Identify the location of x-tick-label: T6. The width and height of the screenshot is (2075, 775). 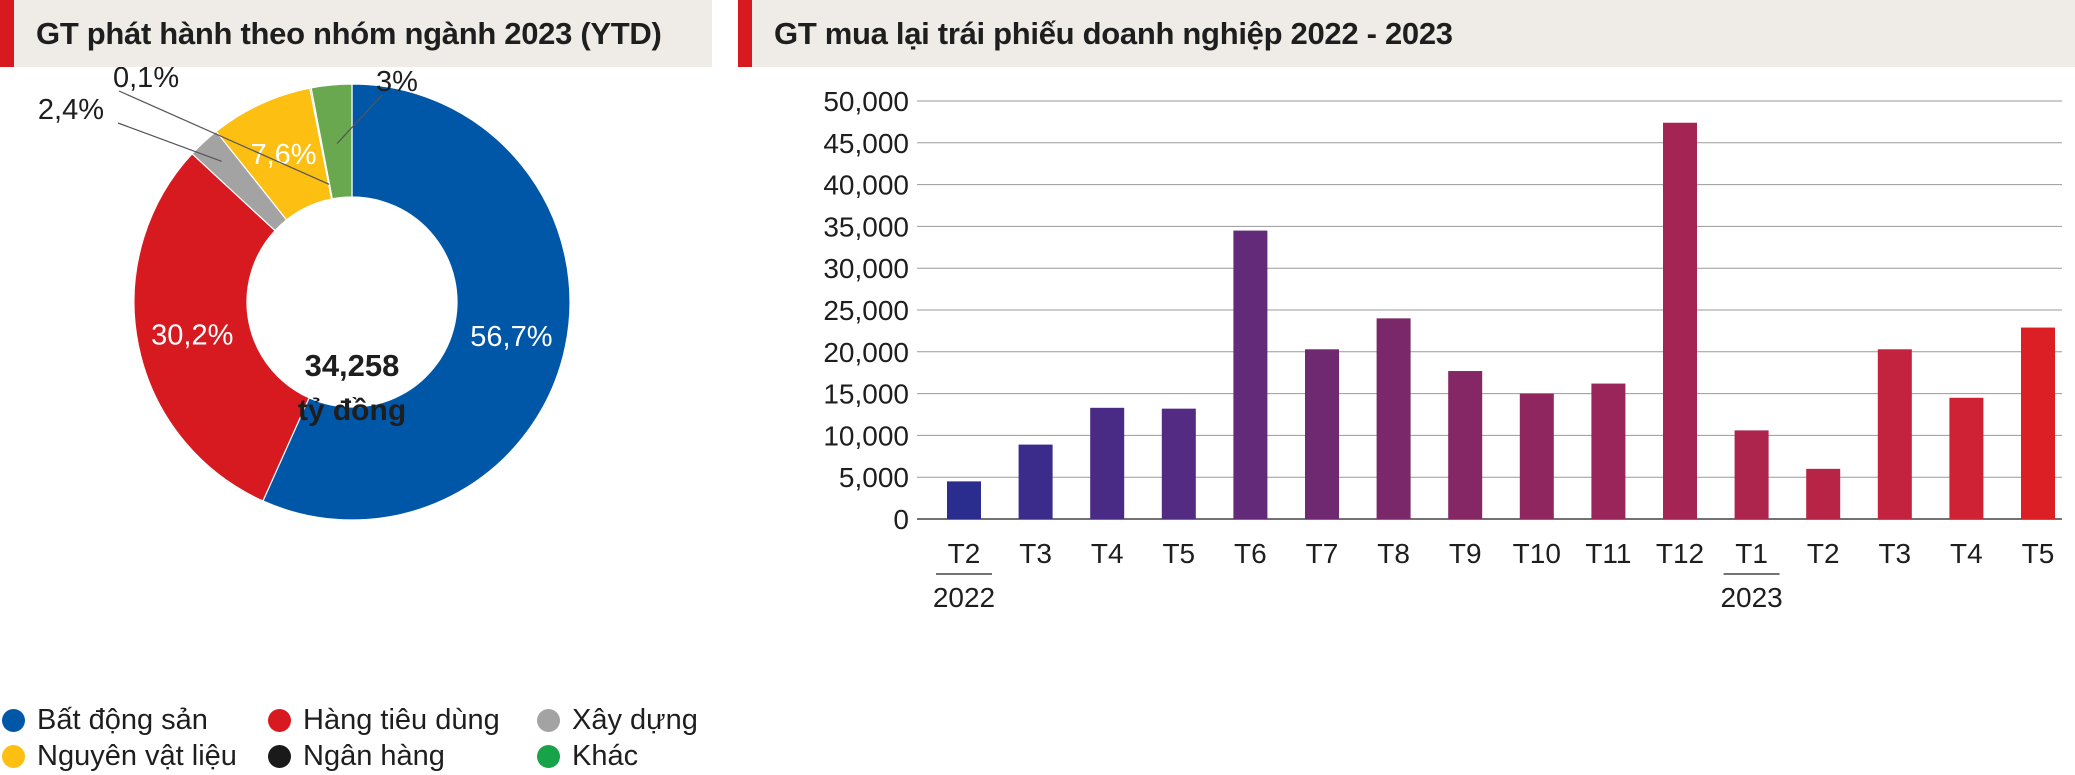
(1250, 553).